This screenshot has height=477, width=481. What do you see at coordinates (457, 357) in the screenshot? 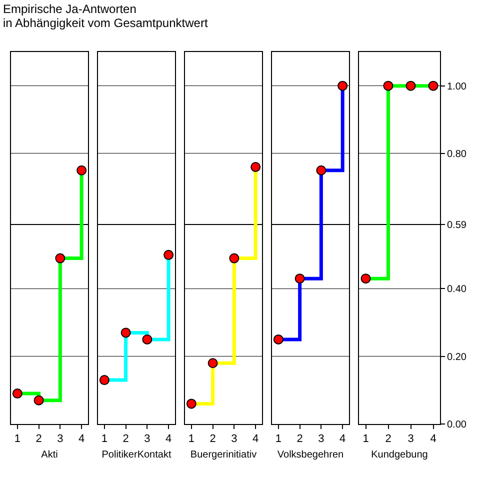
I see `y-tick-label: 0.20` at bounding box center [457, 357].